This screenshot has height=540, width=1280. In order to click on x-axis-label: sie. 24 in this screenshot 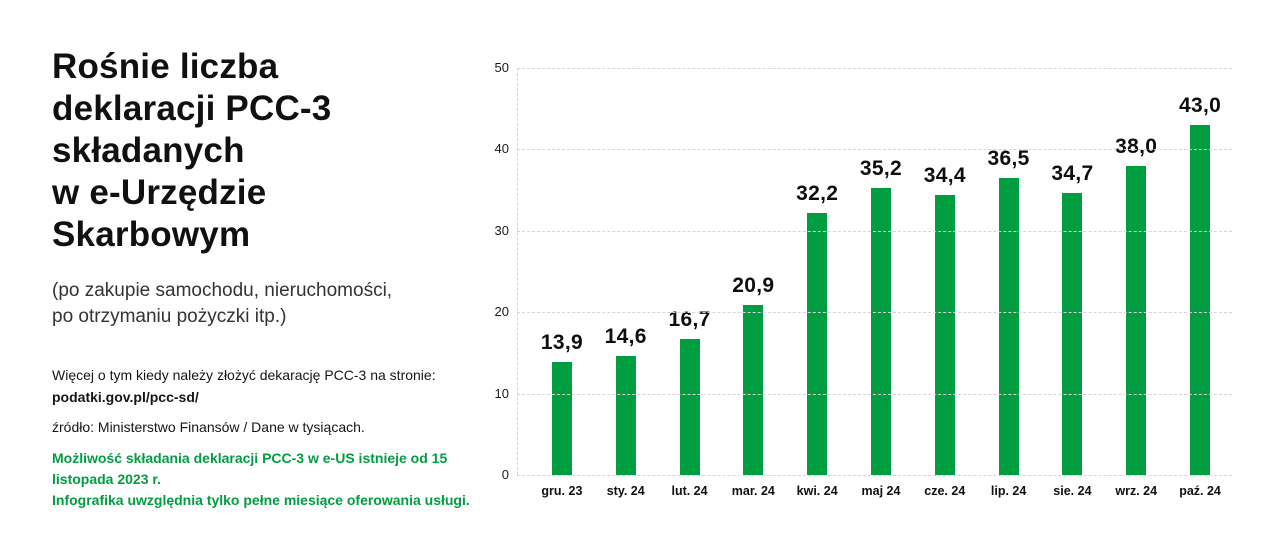, I will do `click(1072, 491)`.